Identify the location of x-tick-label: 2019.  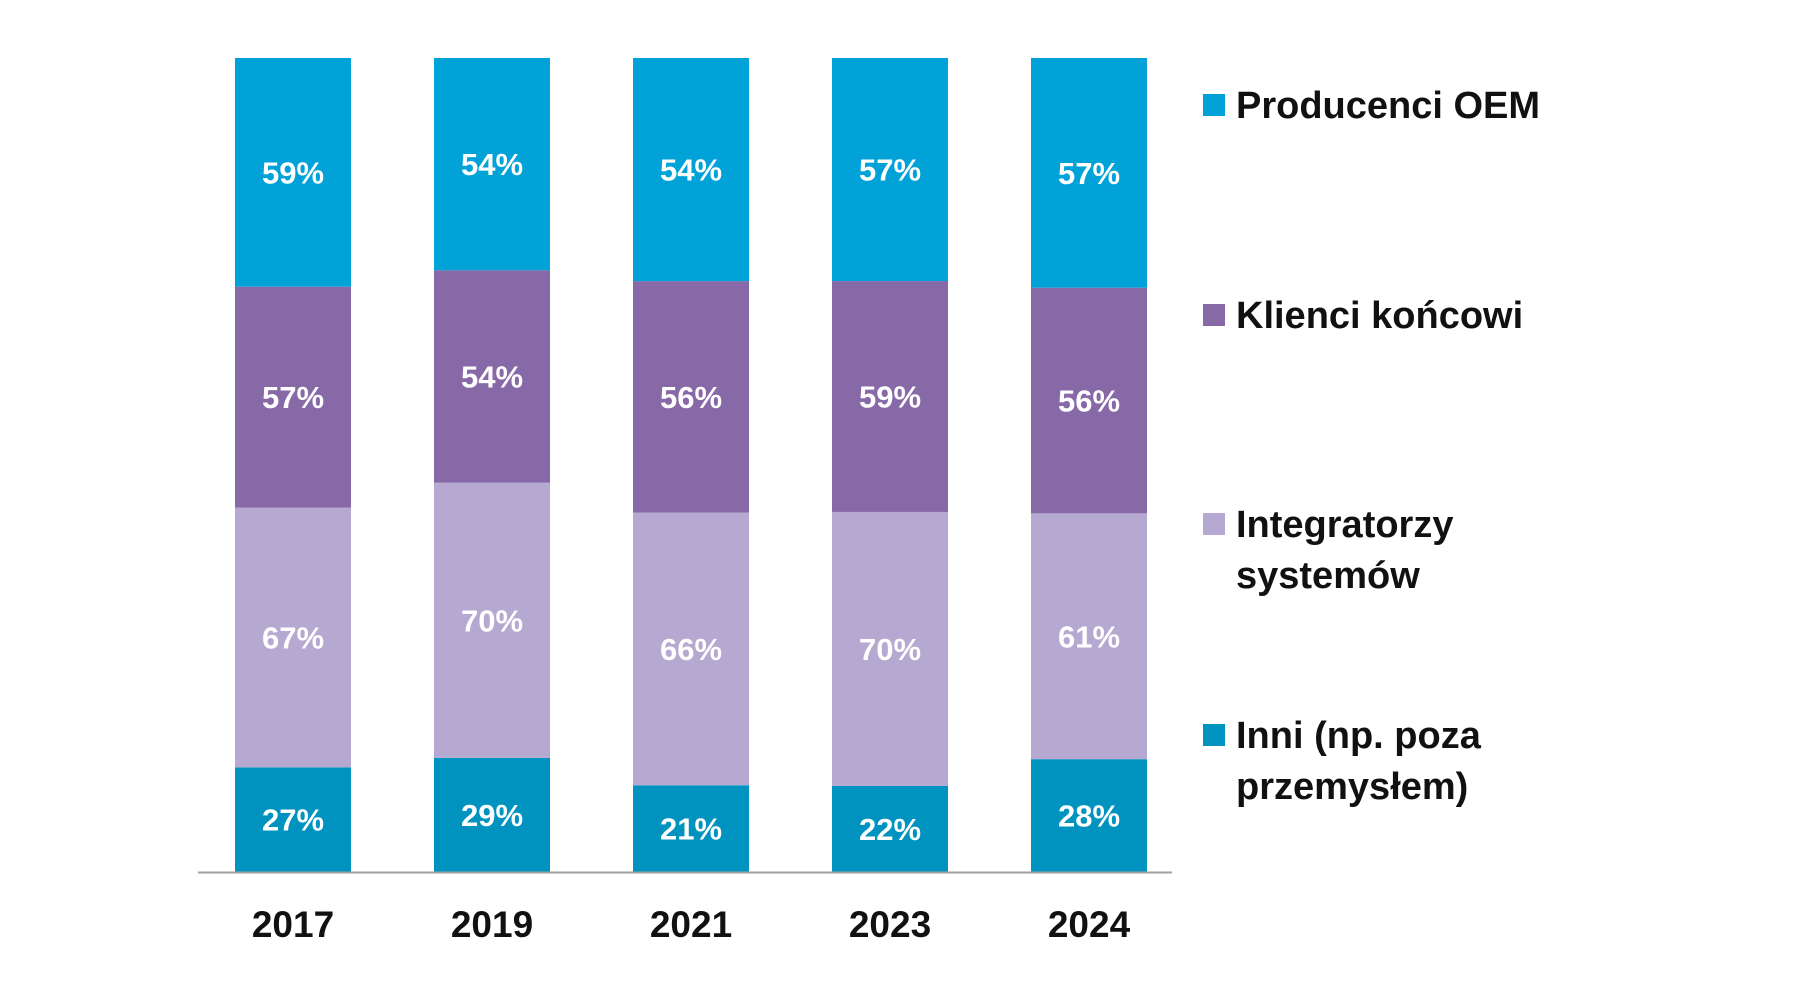
(492, 924).